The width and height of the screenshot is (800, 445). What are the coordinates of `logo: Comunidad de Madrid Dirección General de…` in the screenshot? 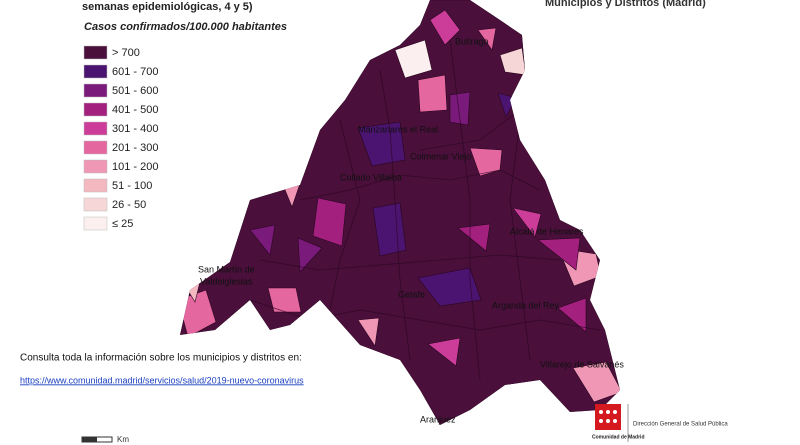 It's located at (660, 423).